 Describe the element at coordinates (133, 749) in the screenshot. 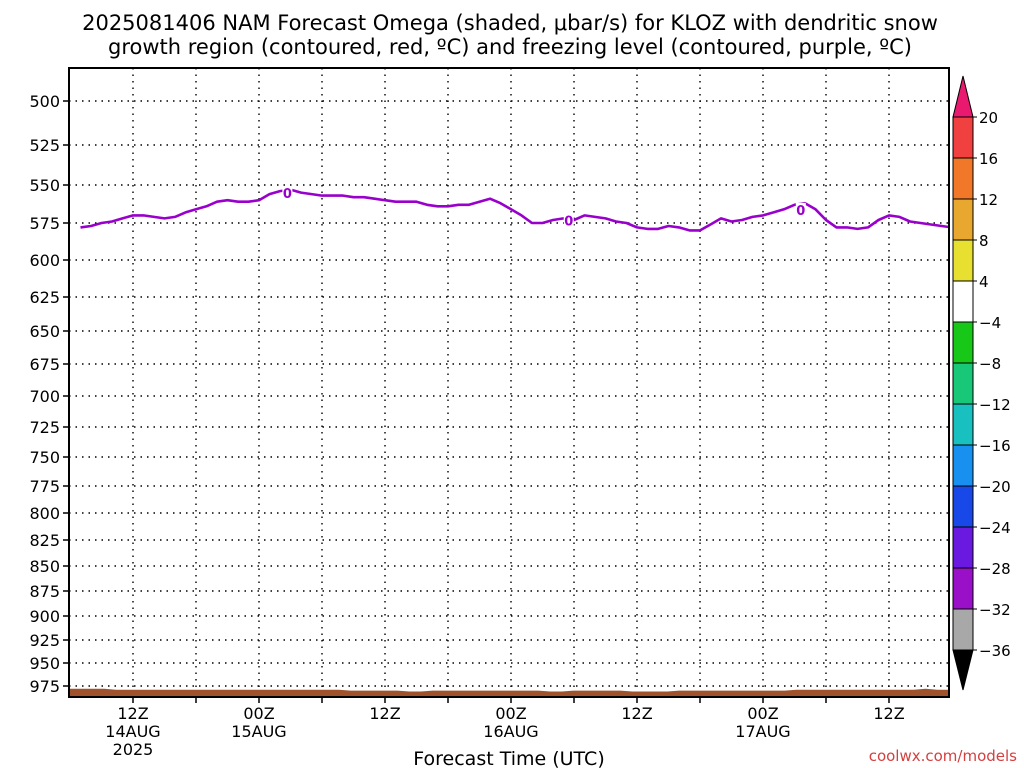

I see `x-tick-year: 2025` at that location.